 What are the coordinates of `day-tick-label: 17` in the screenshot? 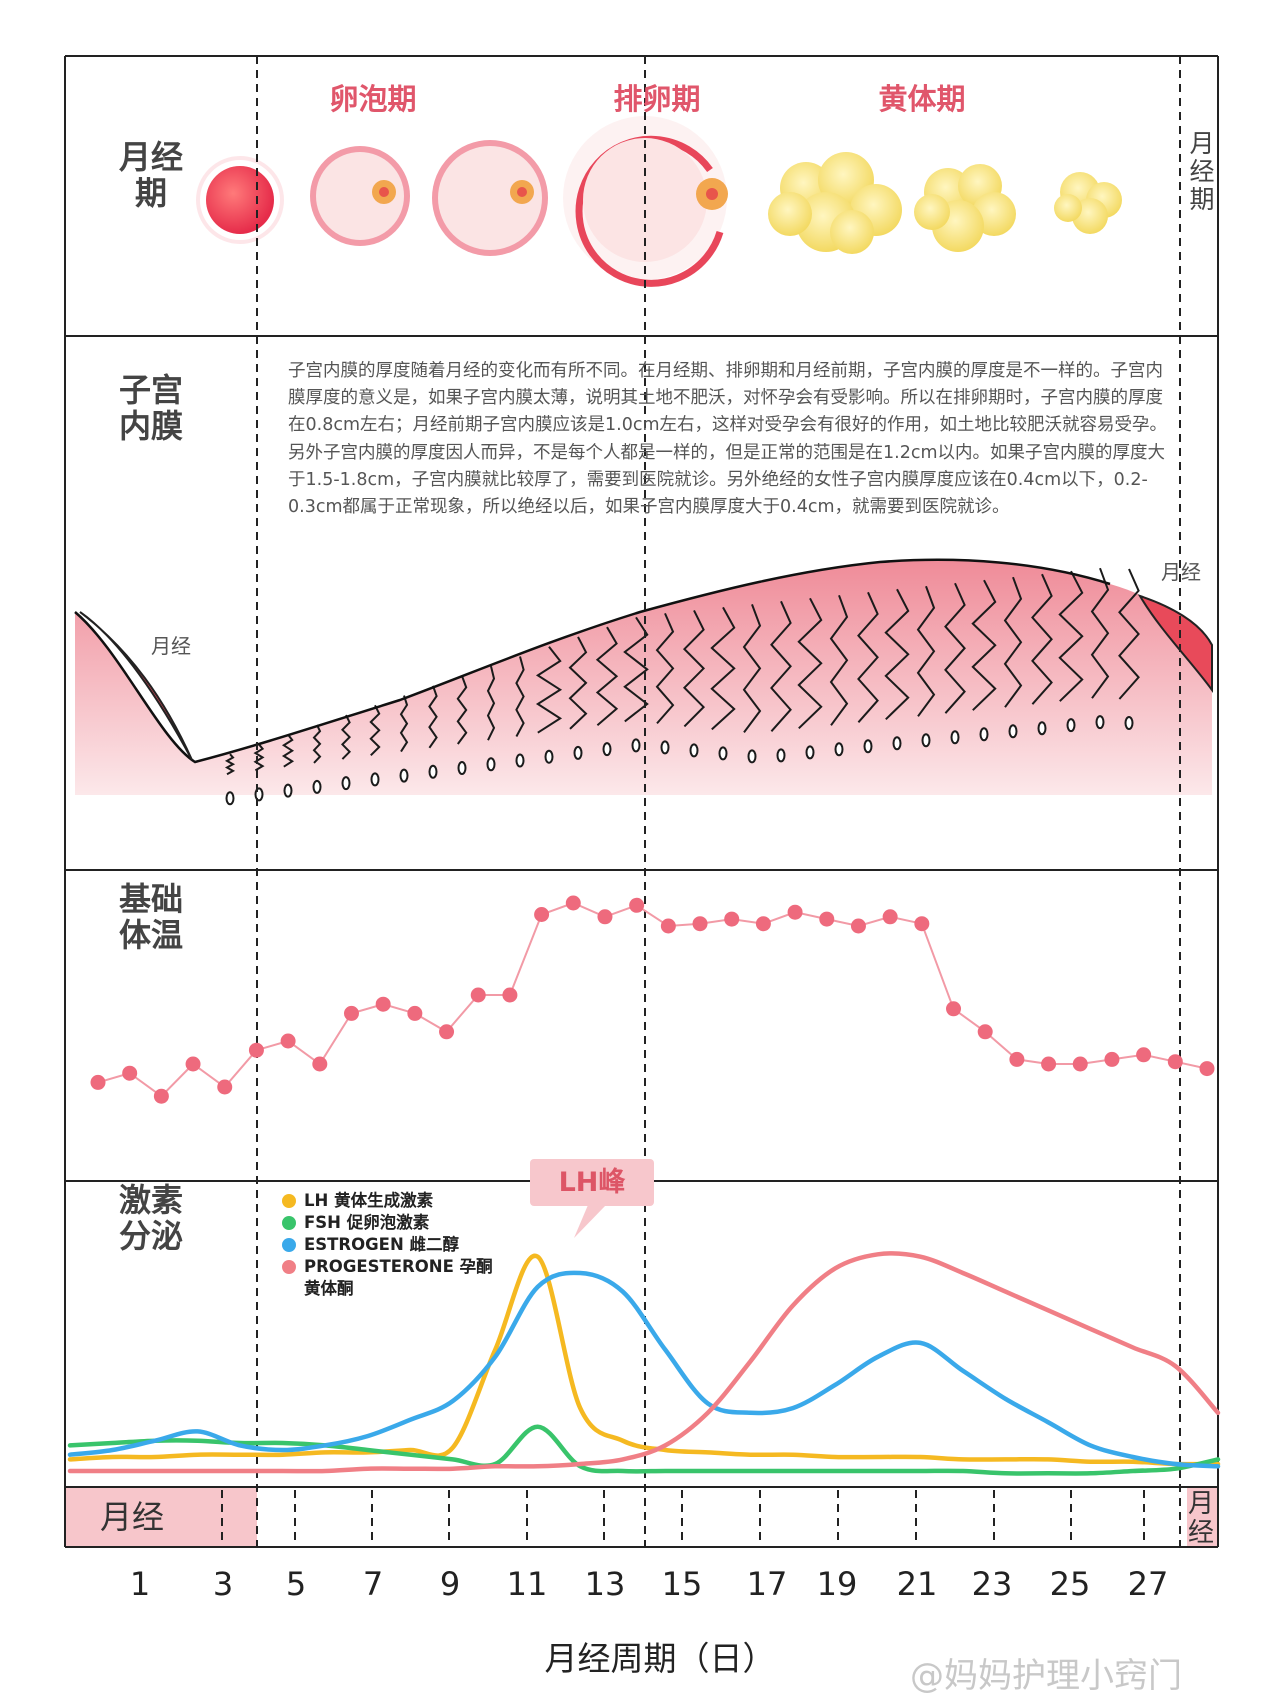 It's located at (767, 1584).